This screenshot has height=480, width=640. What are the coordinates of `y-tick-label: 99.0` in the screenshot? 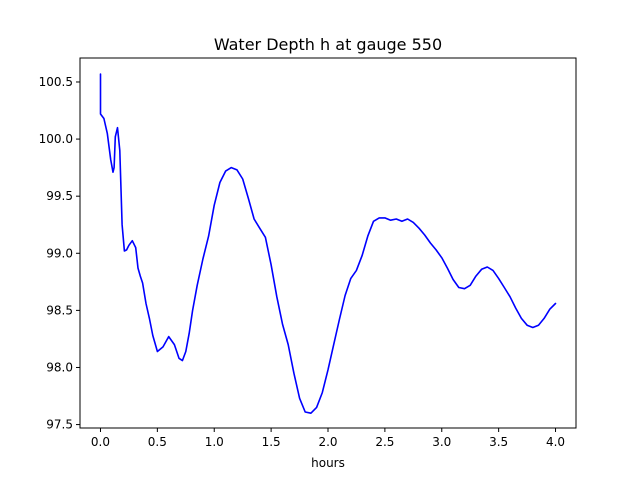 It's located at (59, 253).